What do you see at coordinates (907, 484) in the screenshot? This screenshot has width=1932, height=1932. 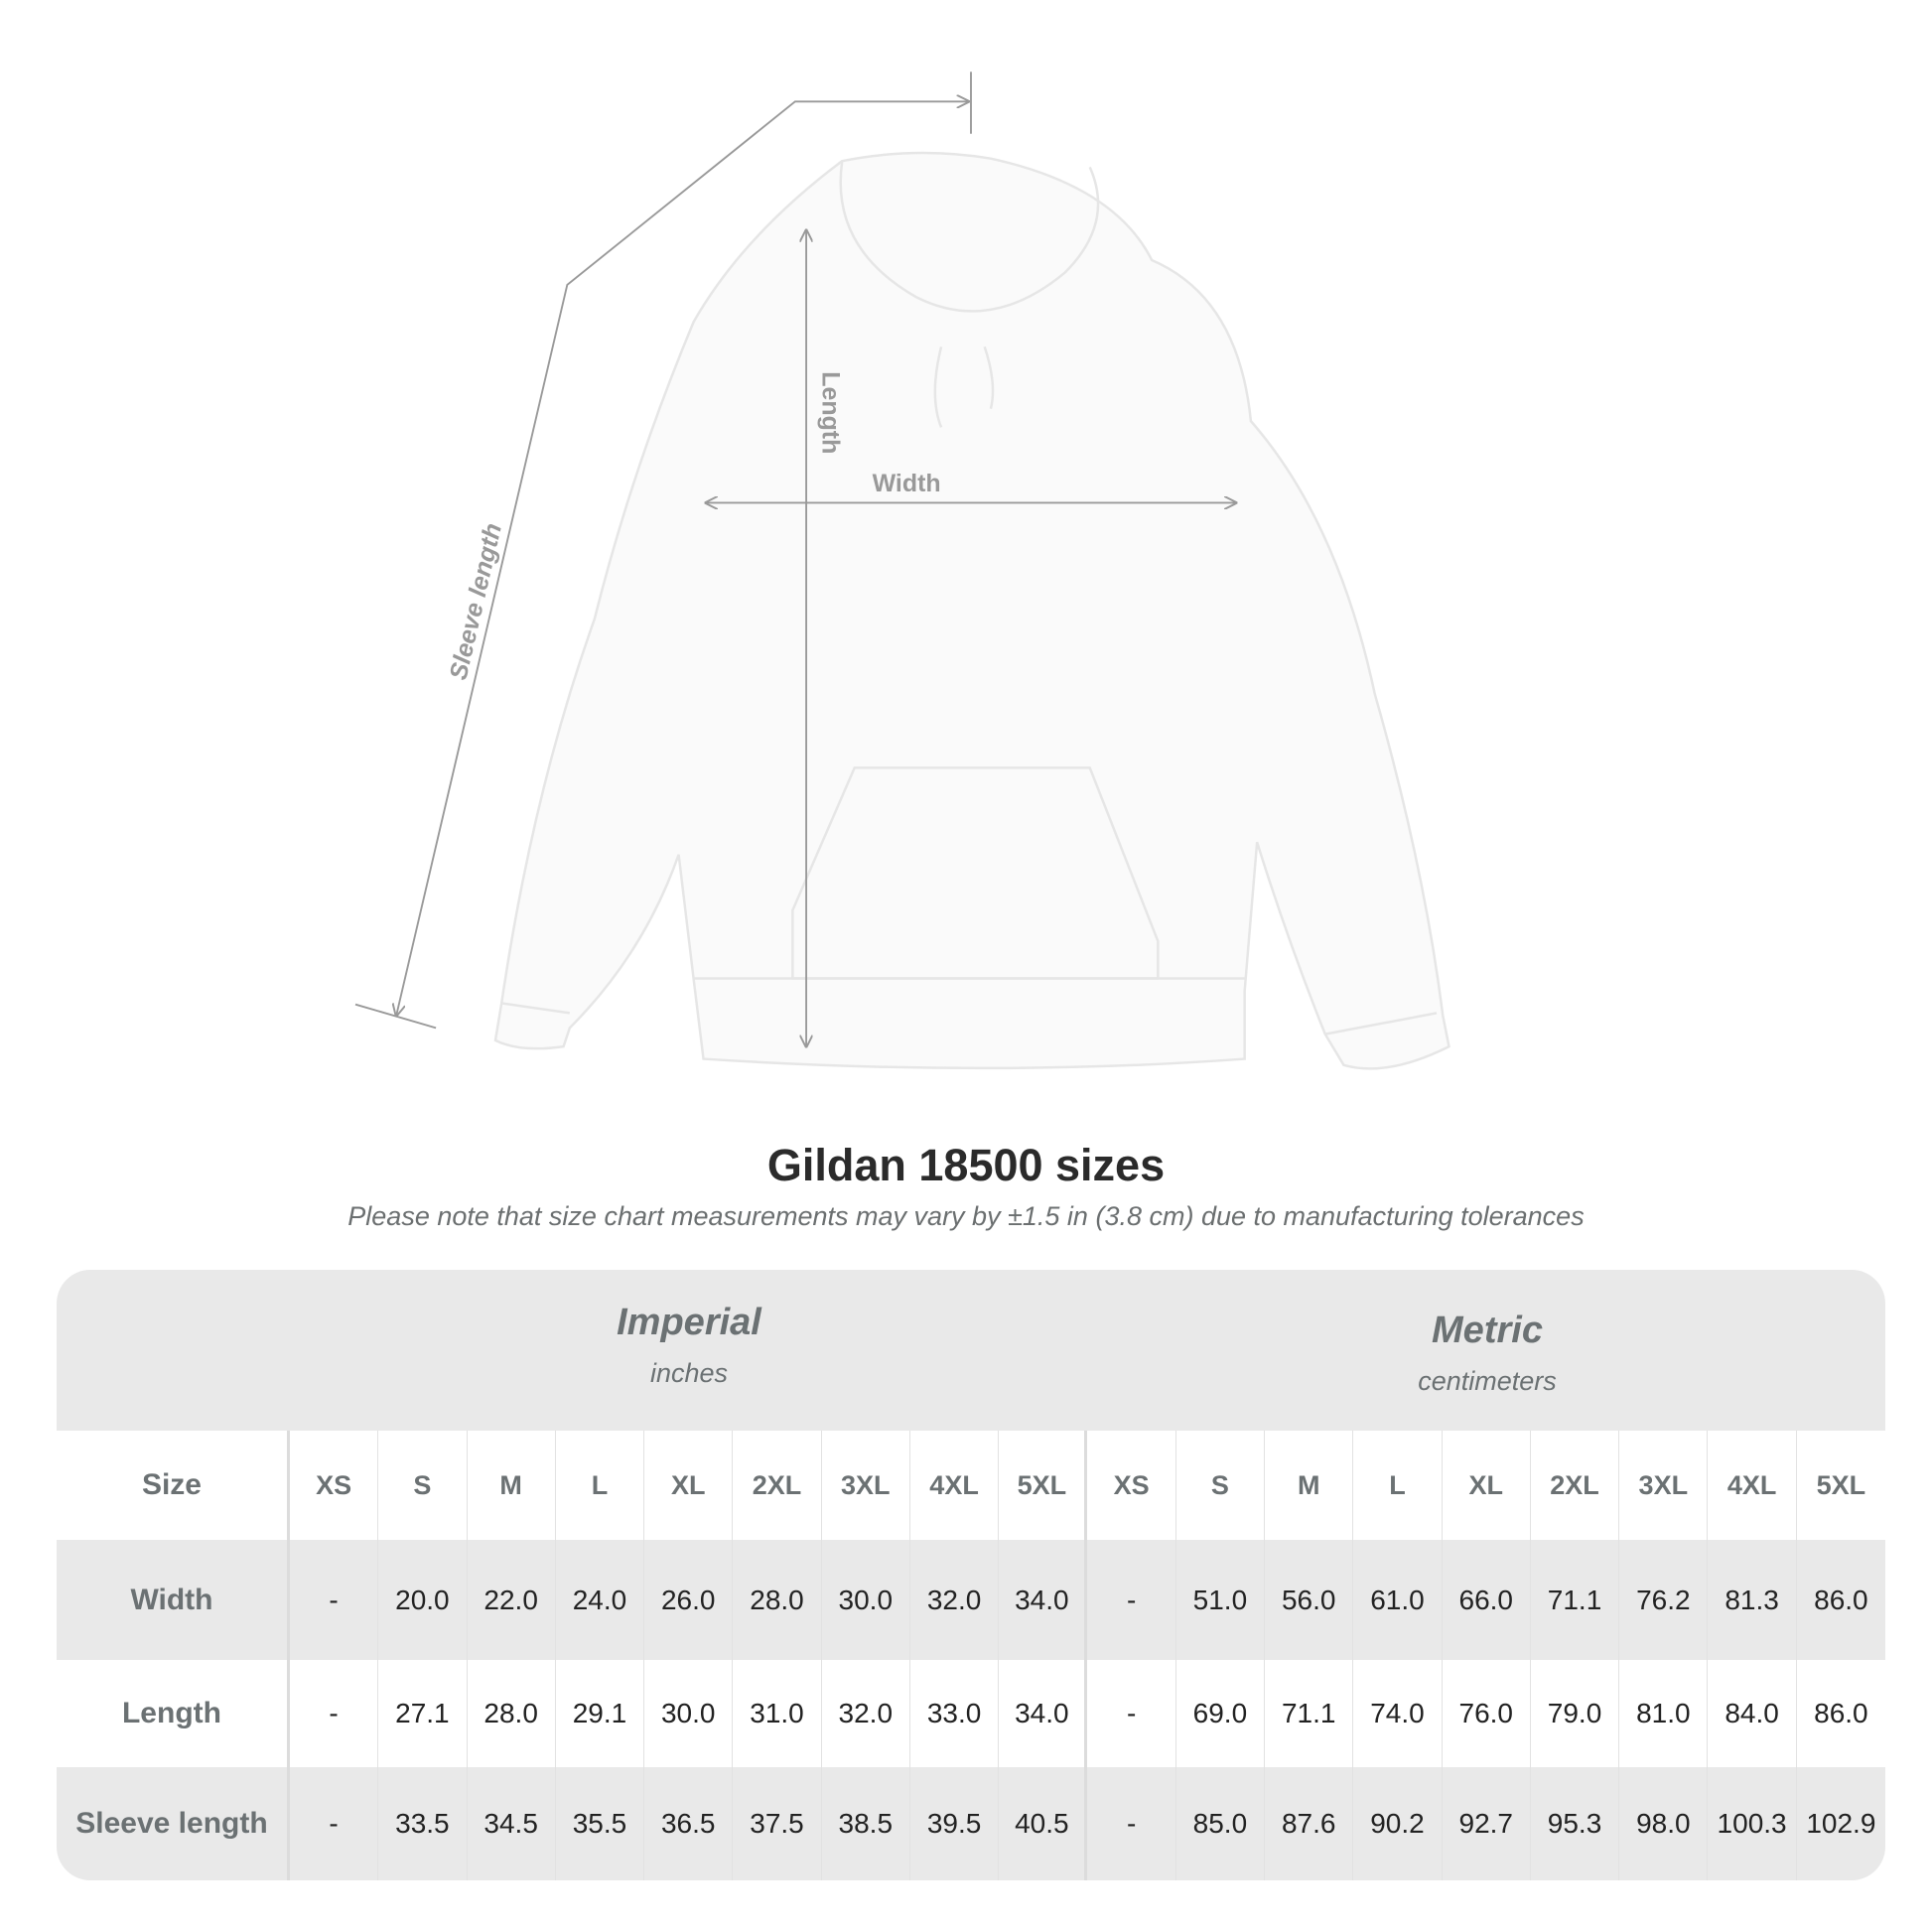 I see `width-label: Width` at bounding box center [907, 484].